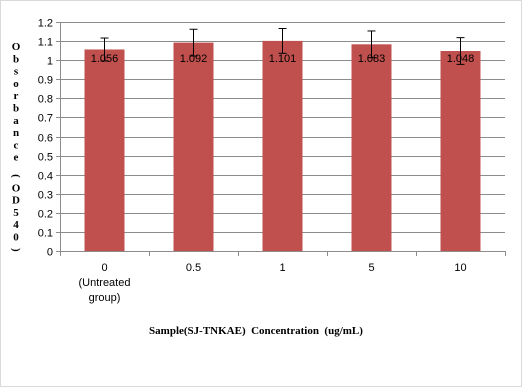 This screenshot has height=387, width=522. What do you see at coordinates (16, 121) in the screenshot?
I see `y-axis-title-char: a` at bounding box center [16, 121].